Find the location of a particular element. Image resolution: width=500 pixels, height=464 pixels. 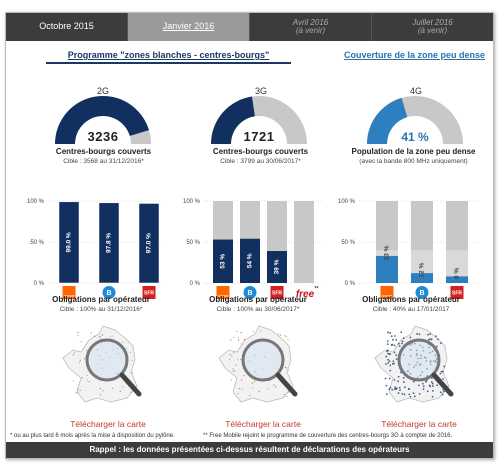

tab-octobre-2015: Octobre 2015 is located at coordinates (66, 26).